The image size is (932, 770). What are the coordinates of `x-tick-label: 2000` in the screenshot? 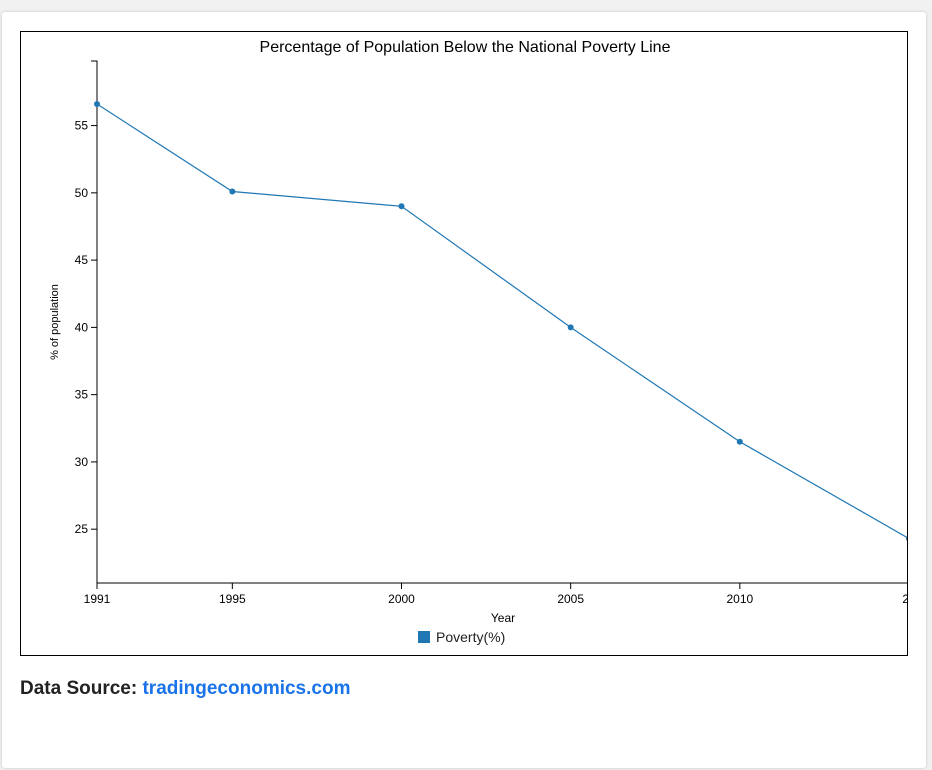 It's located at (401, 599).